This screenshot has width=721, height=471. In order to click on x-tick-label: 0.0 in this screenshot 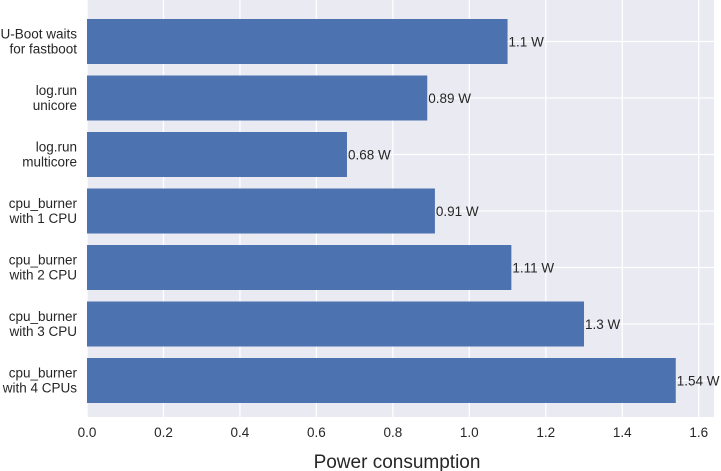, I will do `click(87, 432)`.